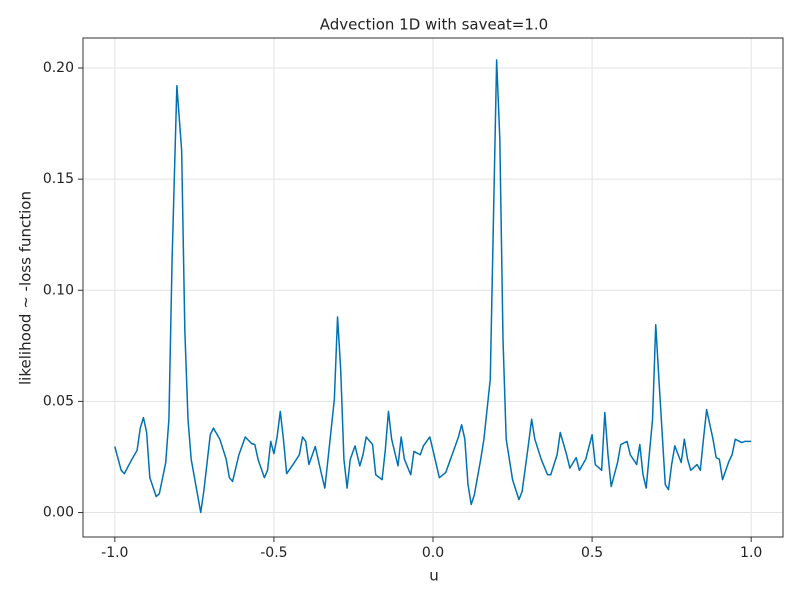 The width and height of the screenshot is (800, 600). I want to click on y-tick-label: 0.20, so click(58, 68).